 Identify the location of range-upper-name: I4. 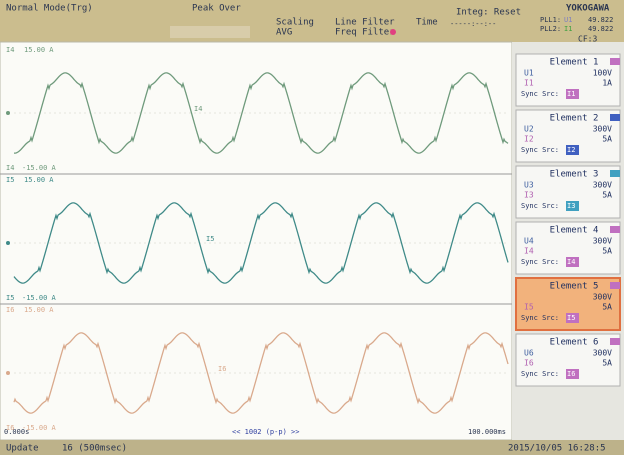
(10, 50).